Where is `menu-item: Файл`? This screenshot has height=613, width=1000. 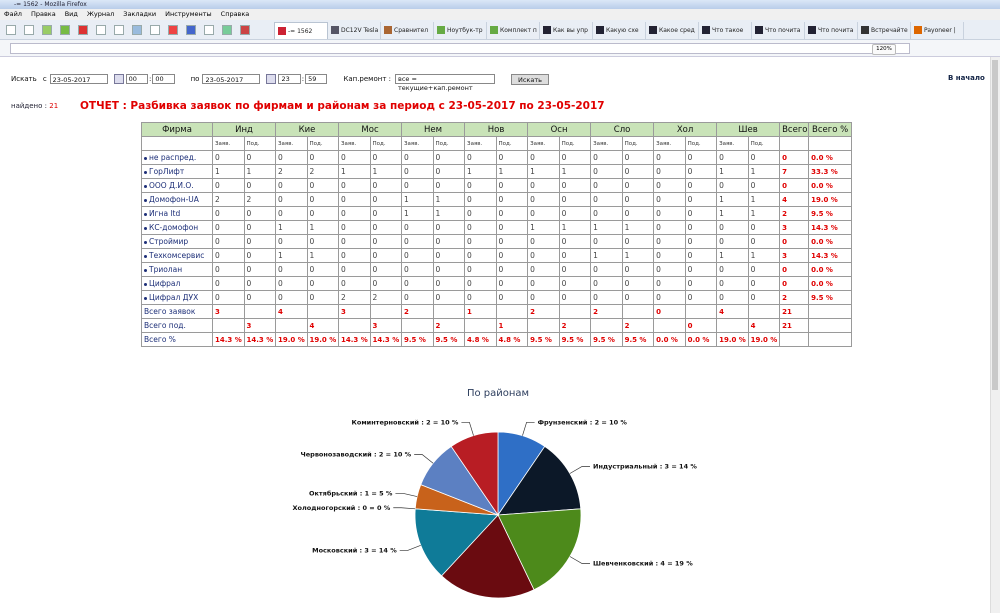
menu-item: Файл is located at coordinates (13, 14).